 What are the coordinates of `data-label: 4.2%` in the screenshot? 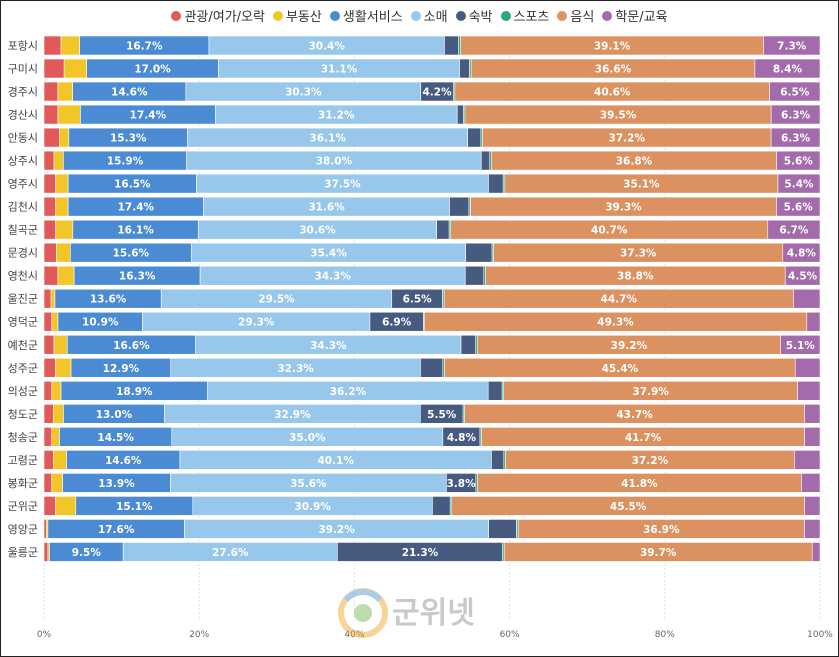 It's located at (437, 93).